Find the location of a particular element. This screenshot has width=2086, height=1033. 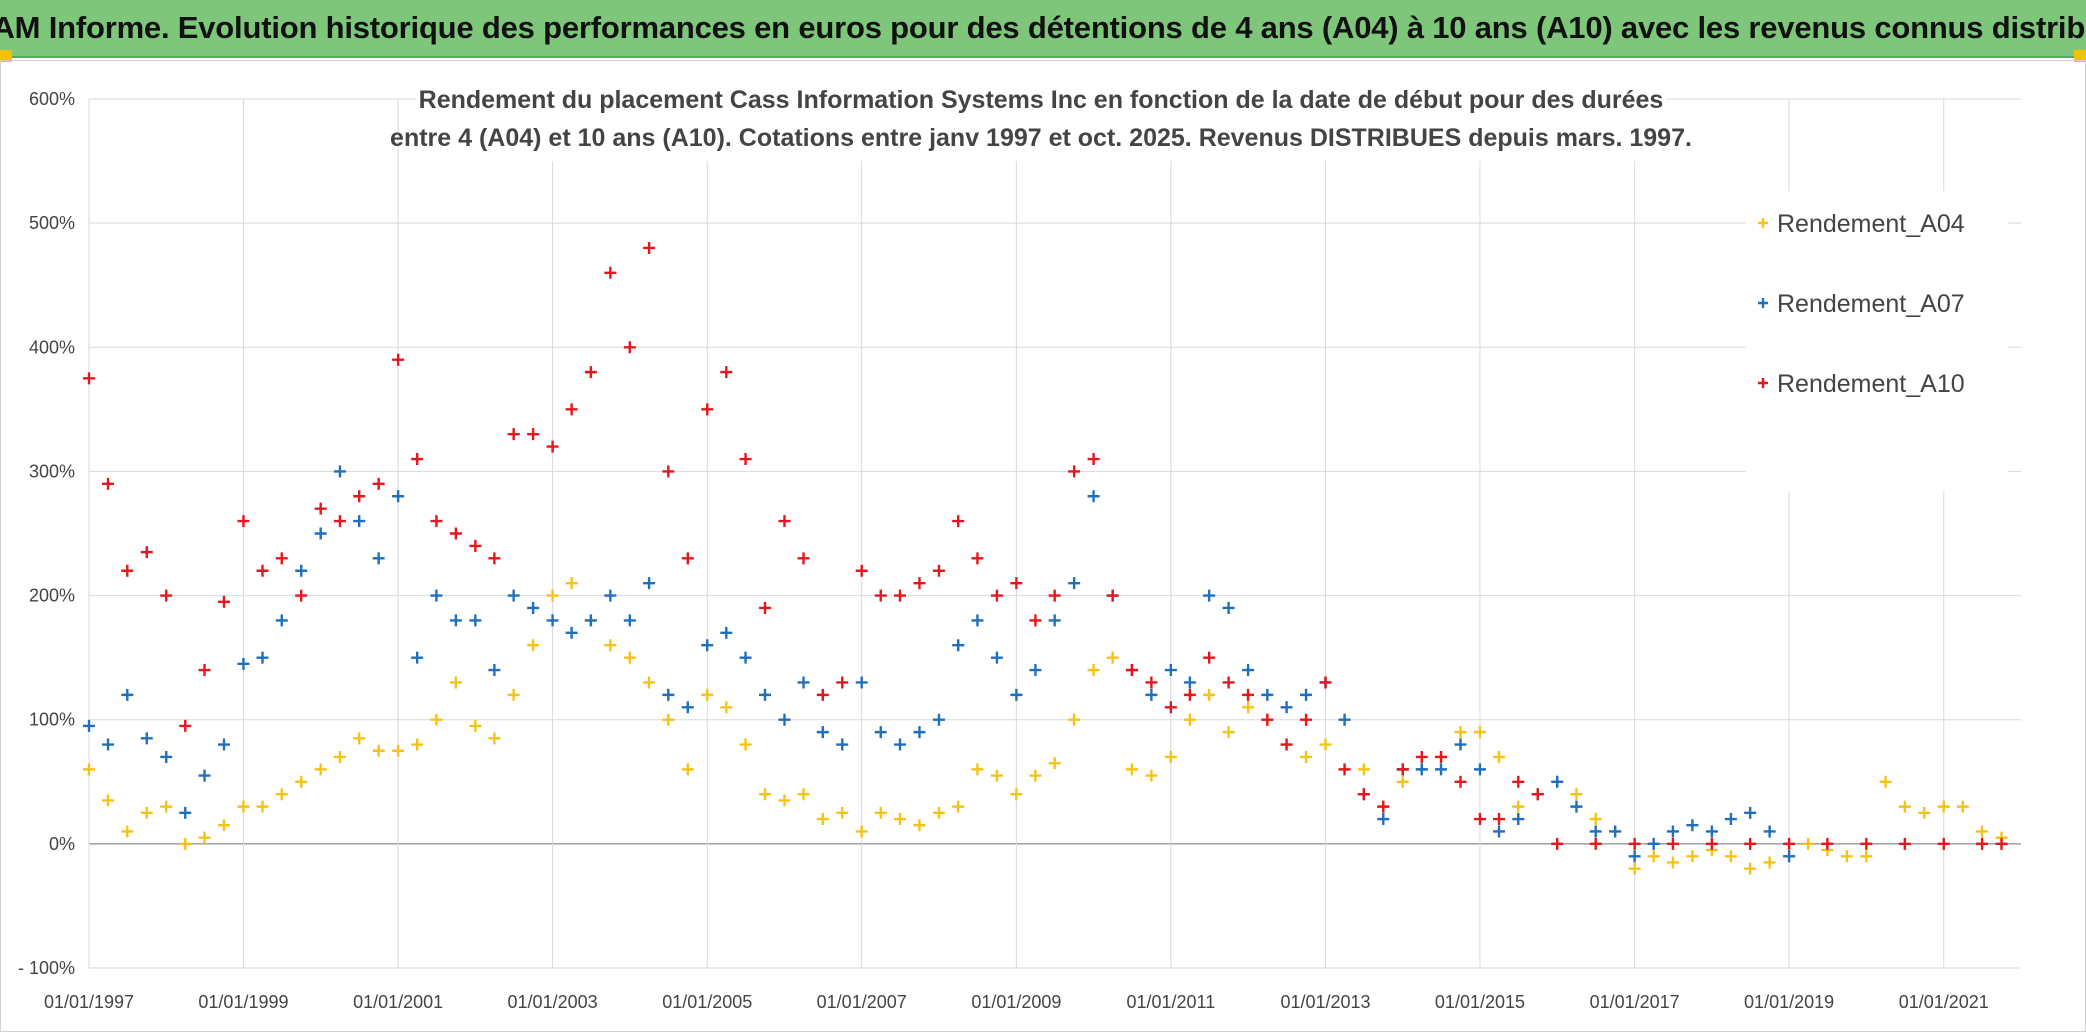

x-tick-label: 01/01/1997 is located at coordinates (89, 1002).